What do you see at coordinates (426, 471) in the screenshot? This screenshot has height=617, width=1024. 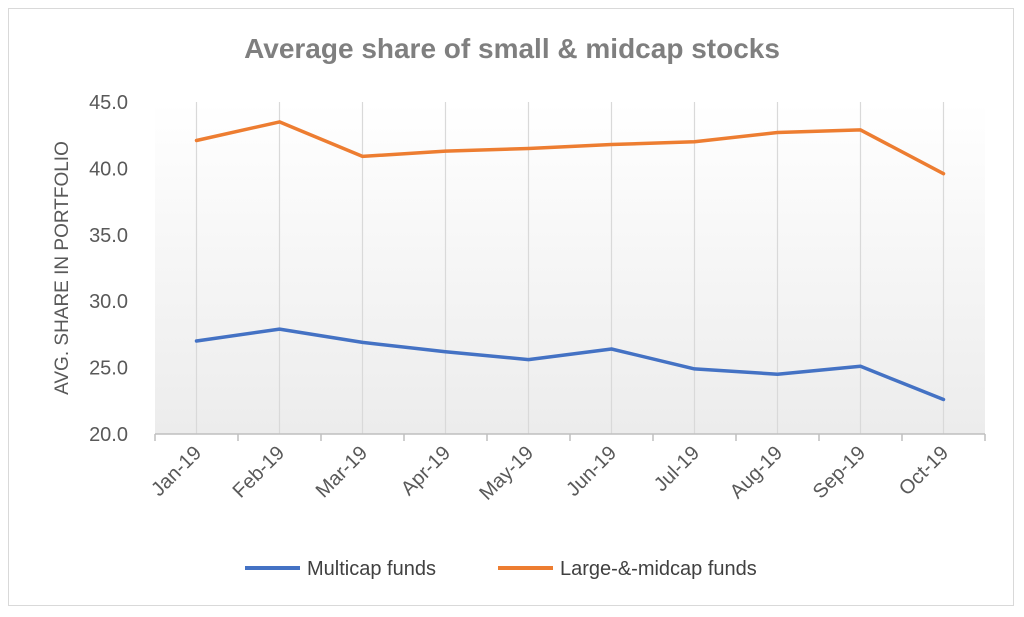 I see `x-tick-label: Apr-19` at bounding box center [426, 471].